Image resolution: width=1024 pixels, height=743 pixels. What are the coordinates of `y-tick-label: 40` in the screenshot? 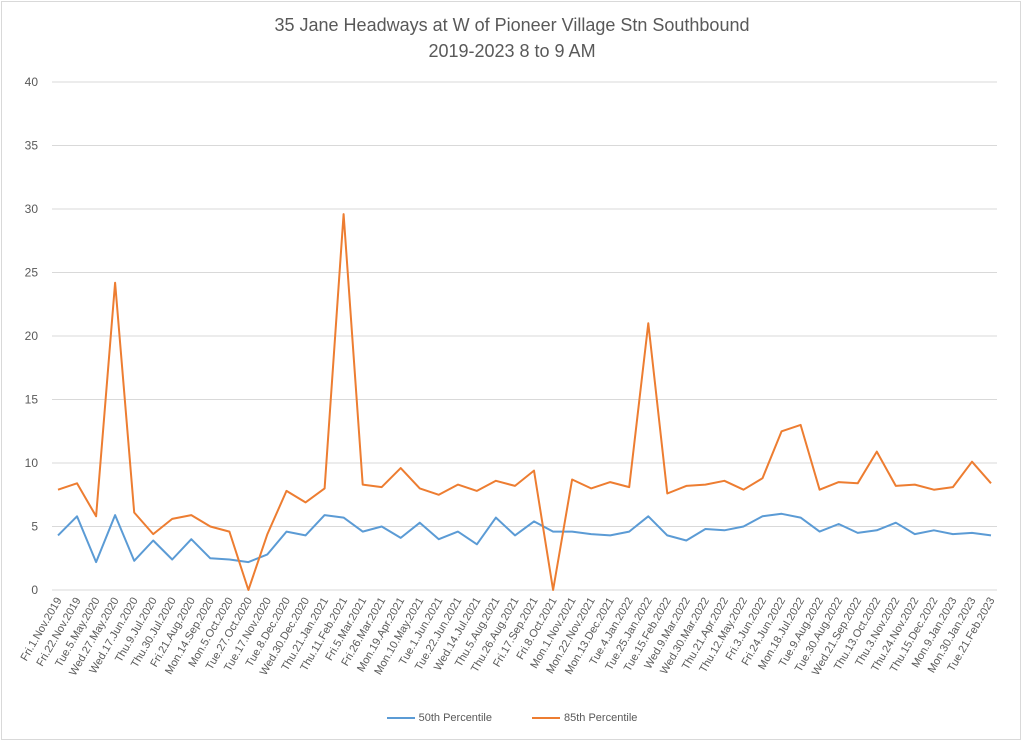 It's located at (32, 82).